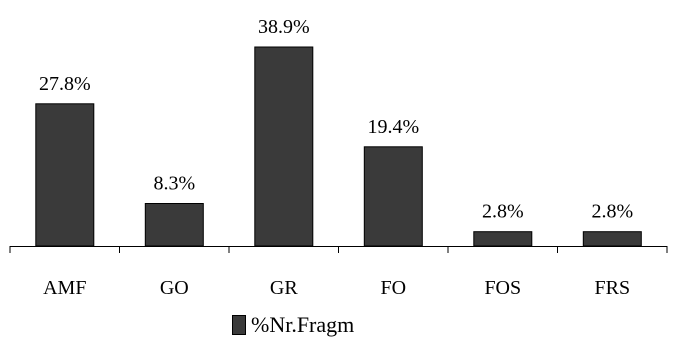  Describe the element at coordinates (394, 288) in the screenshot. I see `category-label-fo: FO` at that location.